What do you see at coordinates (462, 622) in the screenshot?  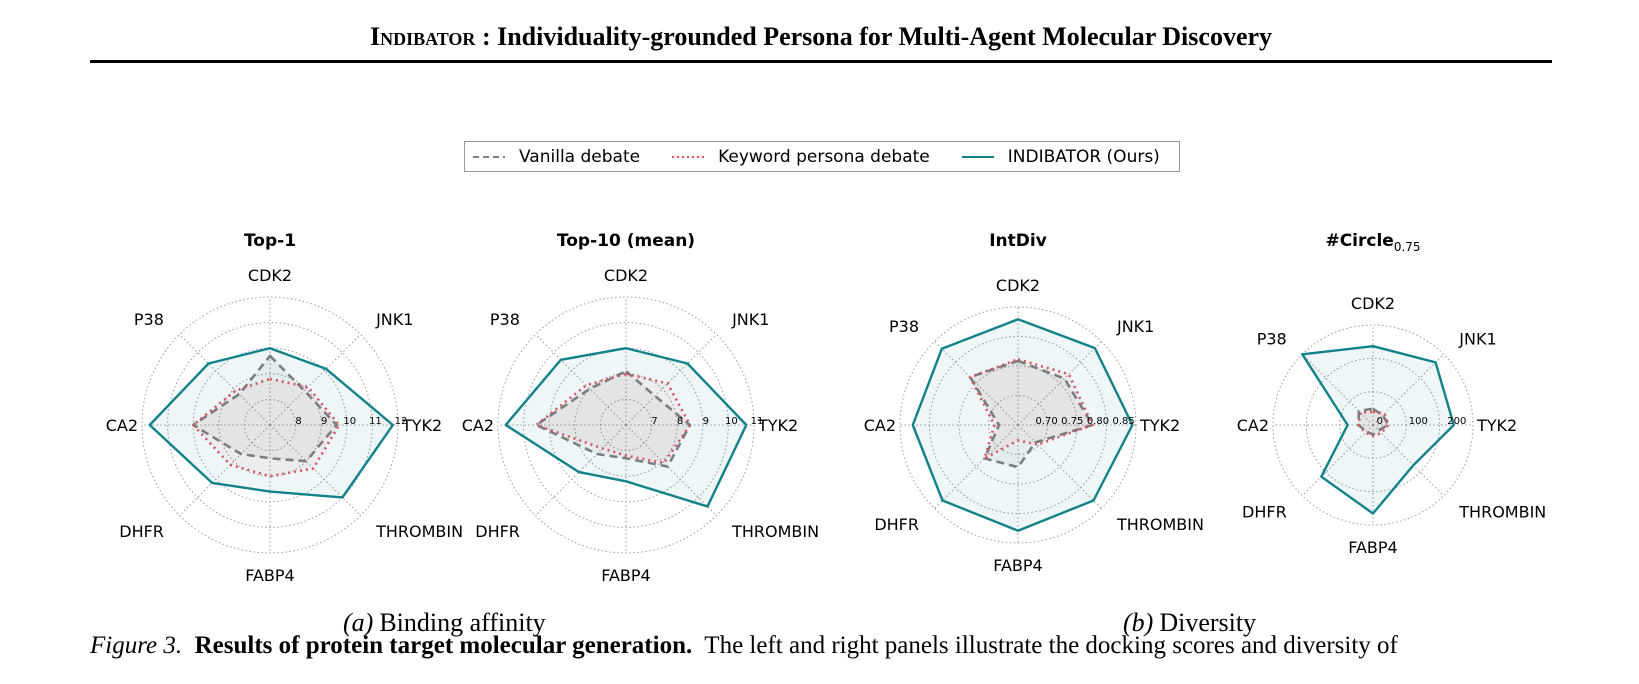 I see `subcaption-text: Binding affinity` at bounding box center [462, 622].